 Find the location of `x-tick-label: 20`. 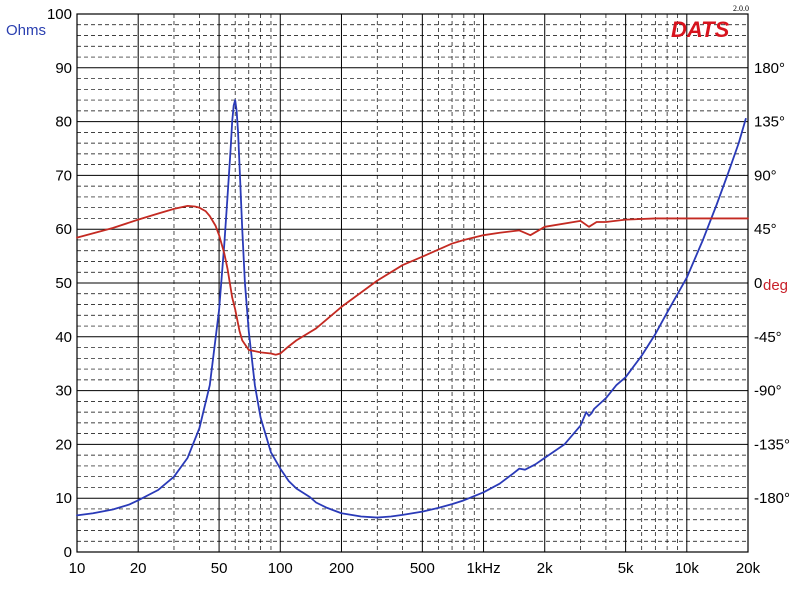

x-tick-label: 20 is located at coordinates (138, 568).